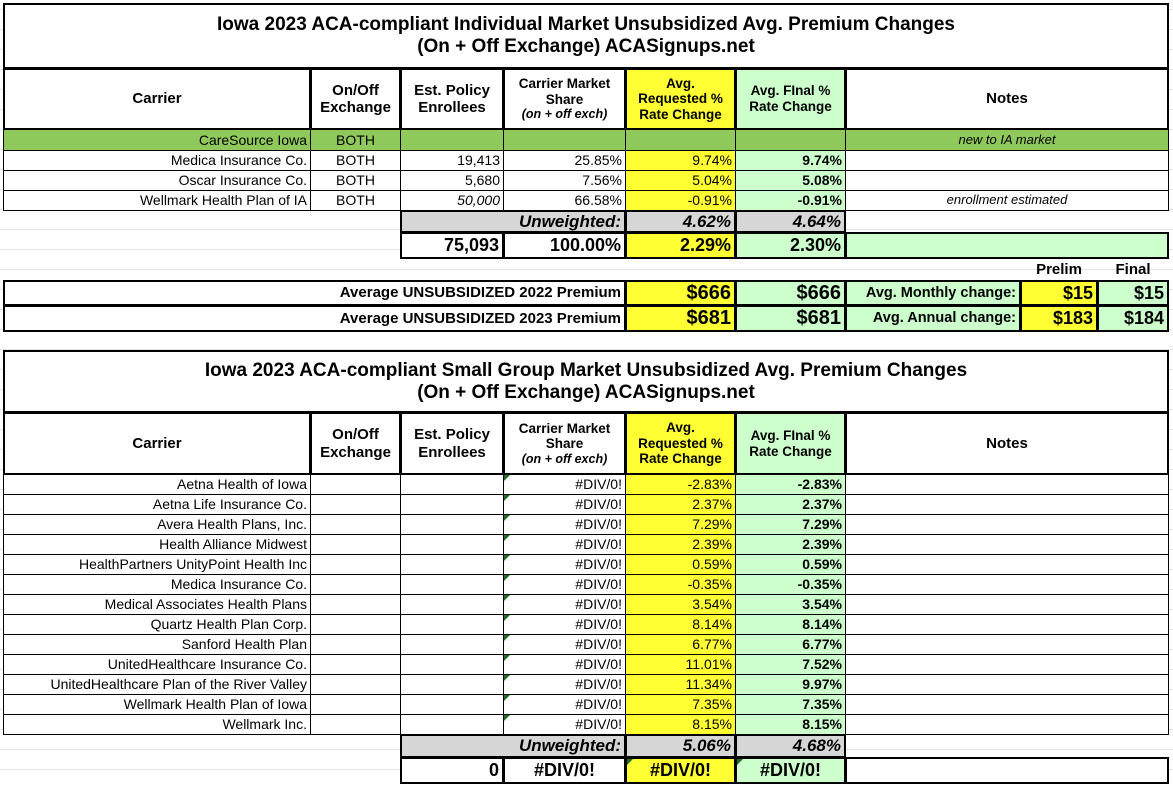  I want to click on requested-rate-cell: 2.39%, so click(680, 544).